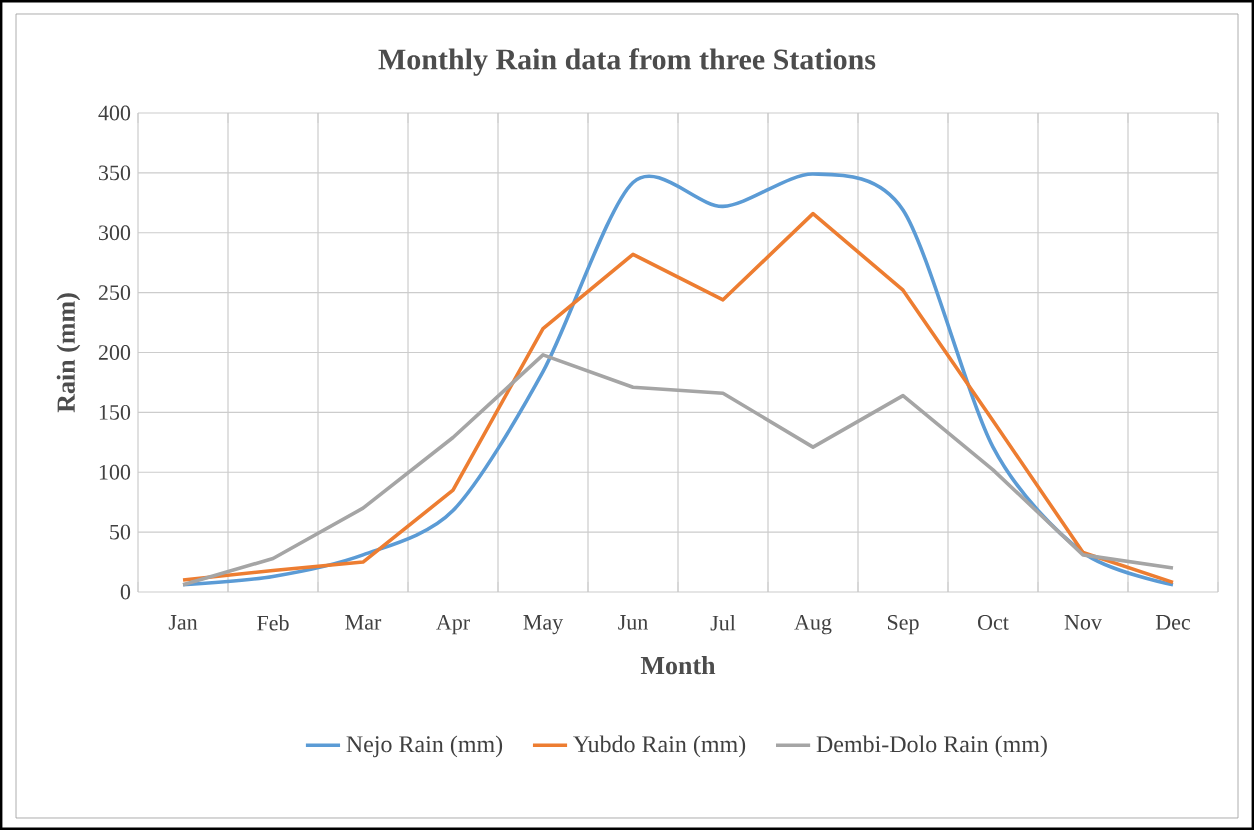 The image size is (1254, 830). I want to click on y-tick-label: 150, so click(115, 412).